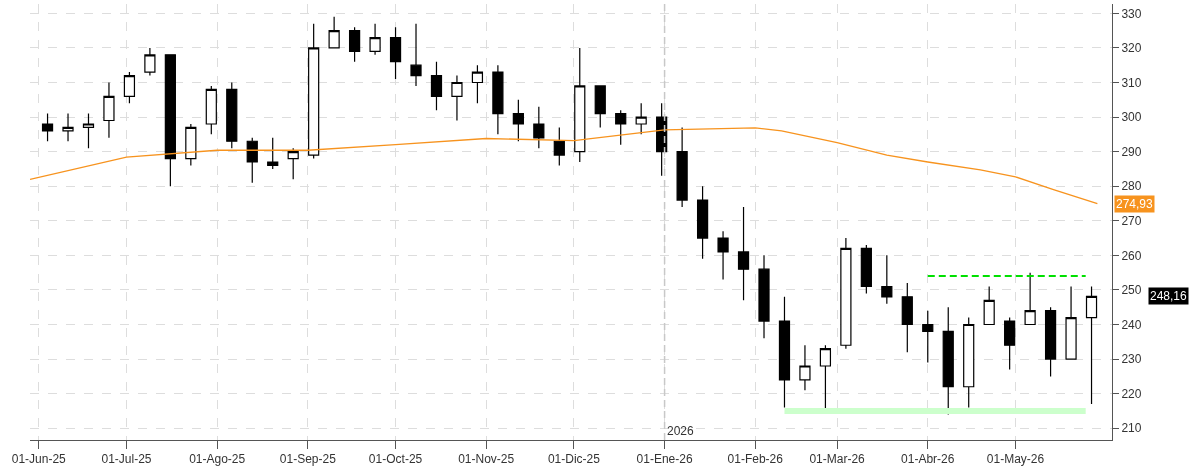  Describe the element at coordinates (1135, 204) in the screenshot. I see `data-label: 274,93` at that location.